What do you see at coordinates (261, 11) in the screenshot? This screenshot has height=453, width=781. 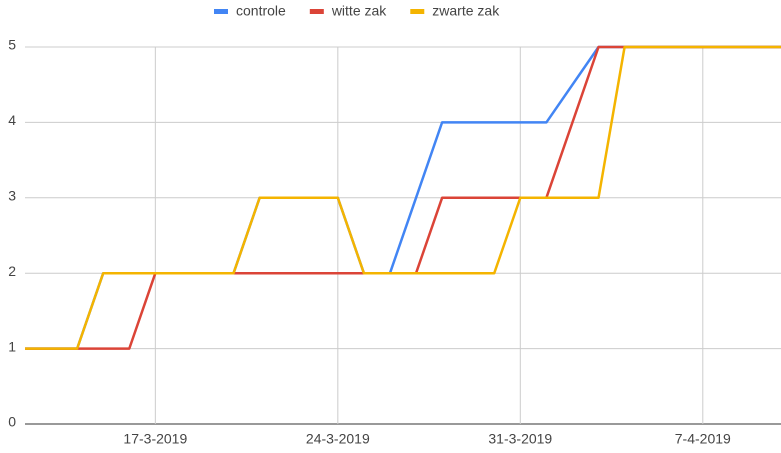 I see `legend-label: controle` at bounding box center [261, 11].